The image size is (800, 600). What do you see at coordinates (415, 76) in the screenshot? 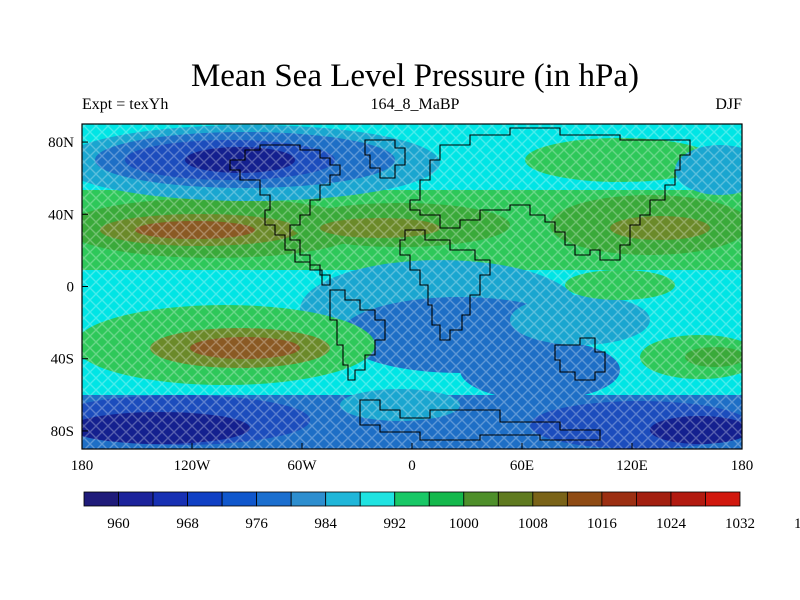
I see `map-title: Mean Sea Level Pressure (in hPa)` at bounding box center [415, 76].